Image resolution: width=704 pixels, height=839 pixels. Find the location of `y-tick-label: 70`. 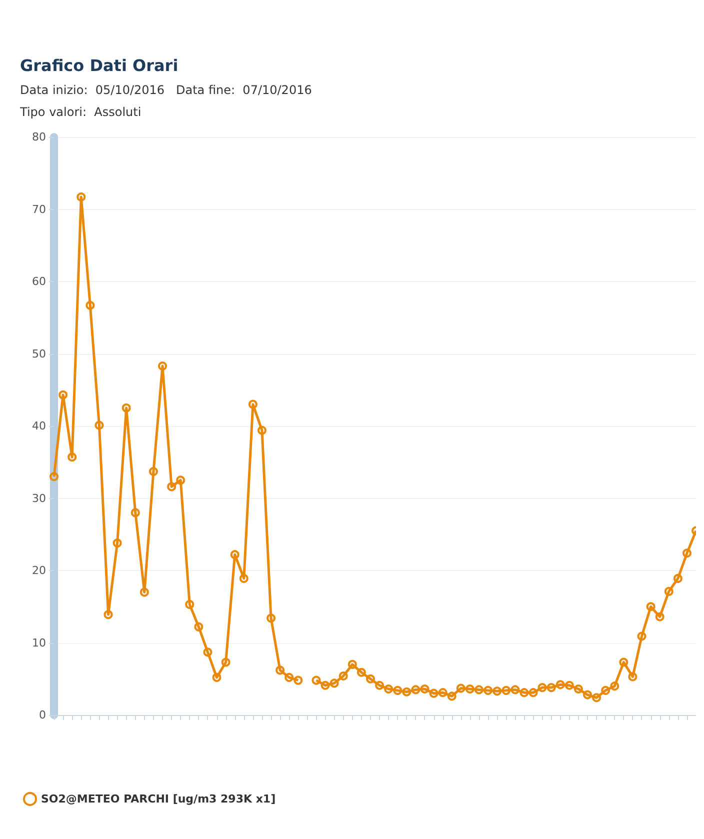

y-tick-label: 70 is located at coordinates (39, 209).